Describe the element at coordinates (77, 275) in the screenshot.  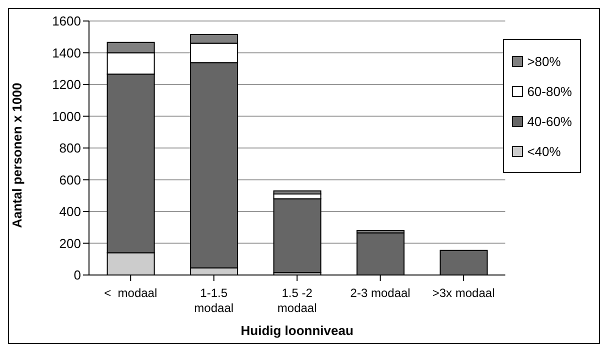
I see `y-tick-label: 0` at that location.